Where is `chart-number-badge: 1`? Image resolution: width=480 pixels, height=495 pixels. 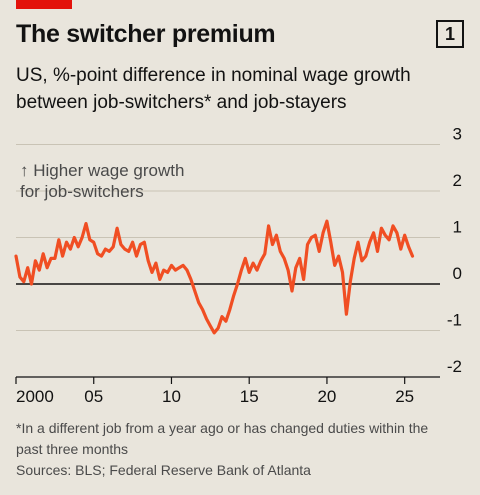 chart-number-badge: 1 is located at coordinates (450, 34).